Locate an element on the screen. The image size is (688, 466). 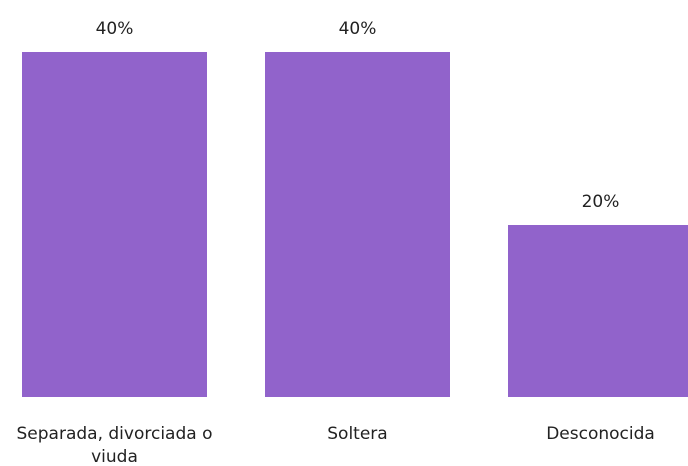
bar is located at coordinates (598, 310).